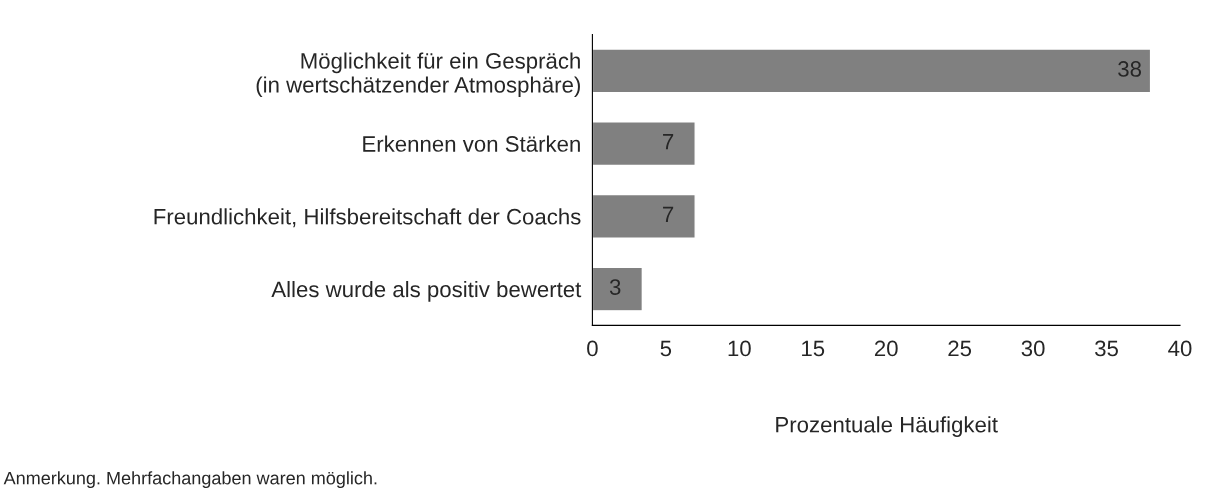 The image size is (1209, 493). Describe the element at coordinates (887, 426) in the screenshot. I see `x-axis-title: Prozentuale Häufigkeit` at that location.